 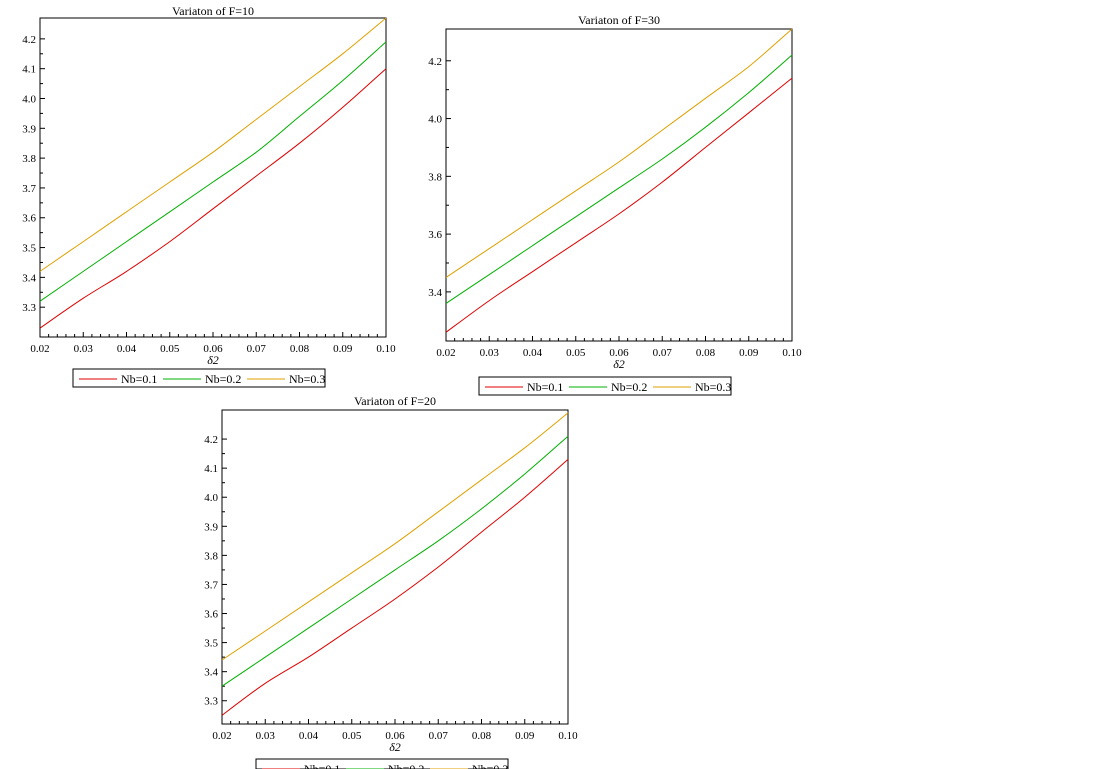 What do you see at coordinates (395, 401) in the screenshot?
I see `chart-title: Variaton of F=20` at bounding box center [395, 401].